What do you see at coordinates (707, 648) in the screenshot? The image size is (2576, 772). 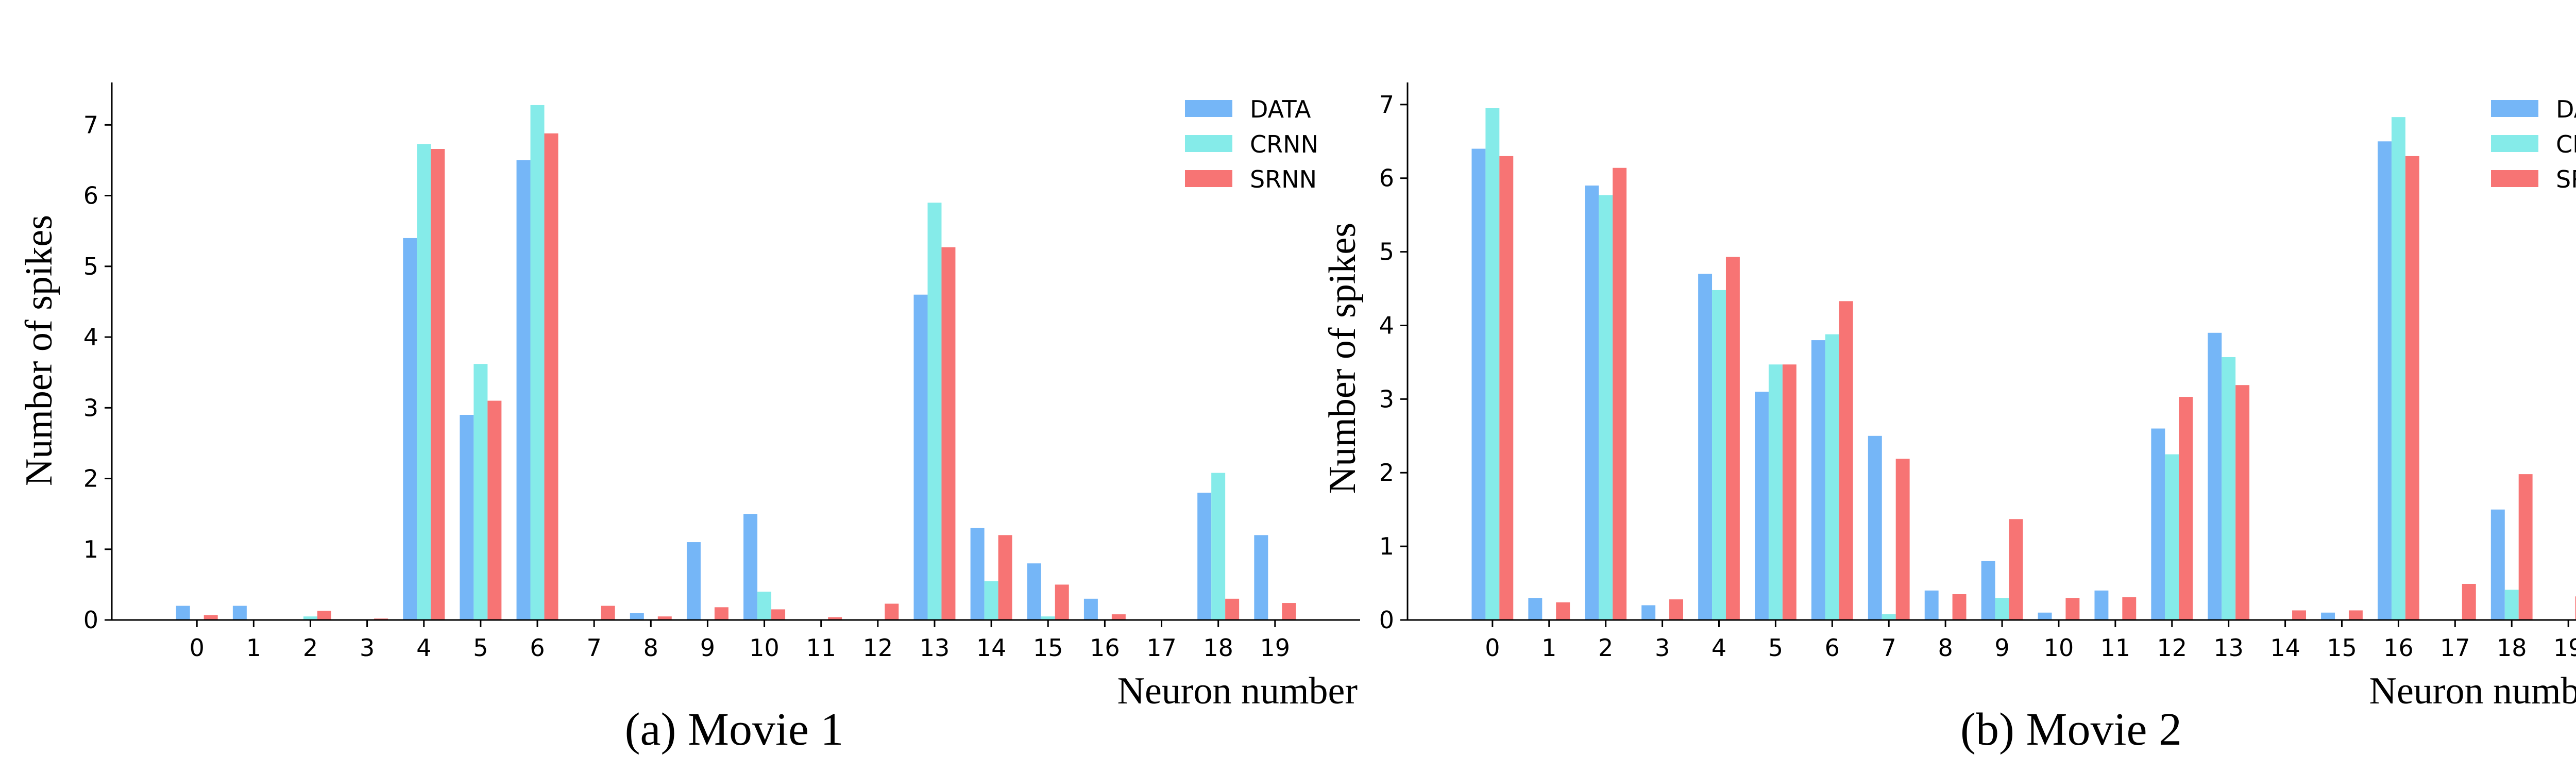 I see `x-tick-label: 9` at bounding box center [707, 648].